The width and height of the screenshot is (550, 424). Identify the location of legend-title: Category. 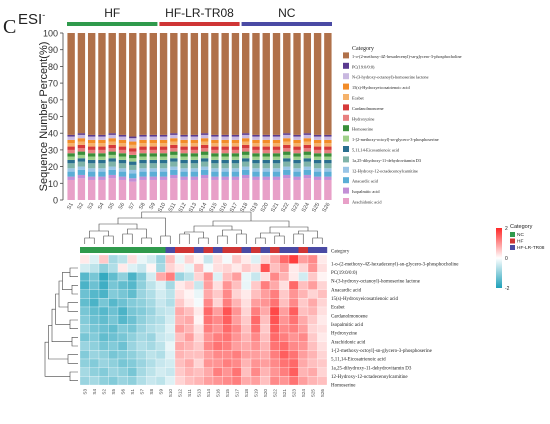
(363, 49).